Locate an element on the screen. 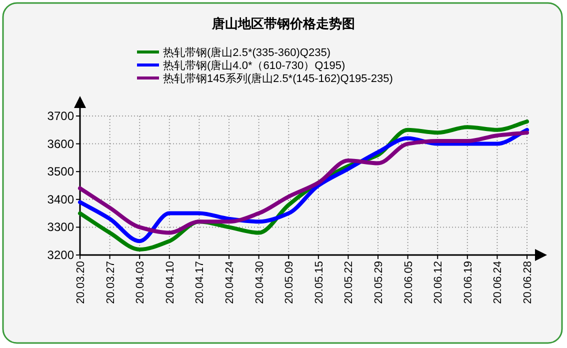  x-tick-label: 20.05.29 is located at coordinates (379, 282).